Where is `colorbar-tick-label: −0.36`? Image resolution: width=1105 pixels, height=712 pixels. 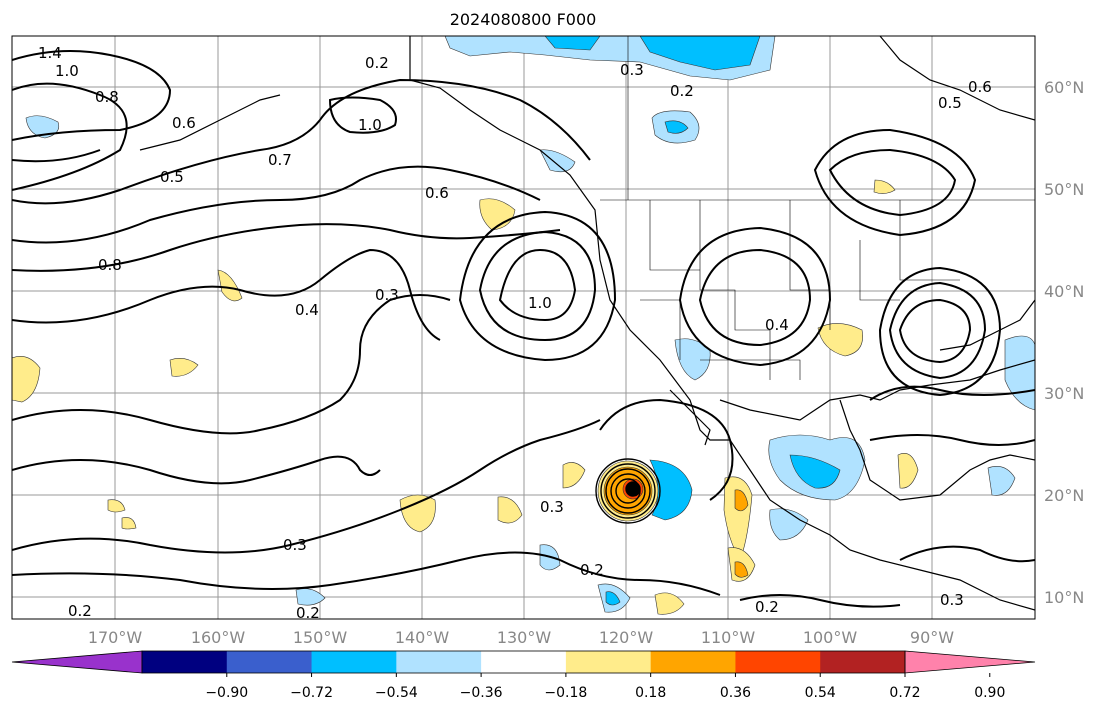 colorbar-tick-label: −0.36 is located at coordinates (481, 693).